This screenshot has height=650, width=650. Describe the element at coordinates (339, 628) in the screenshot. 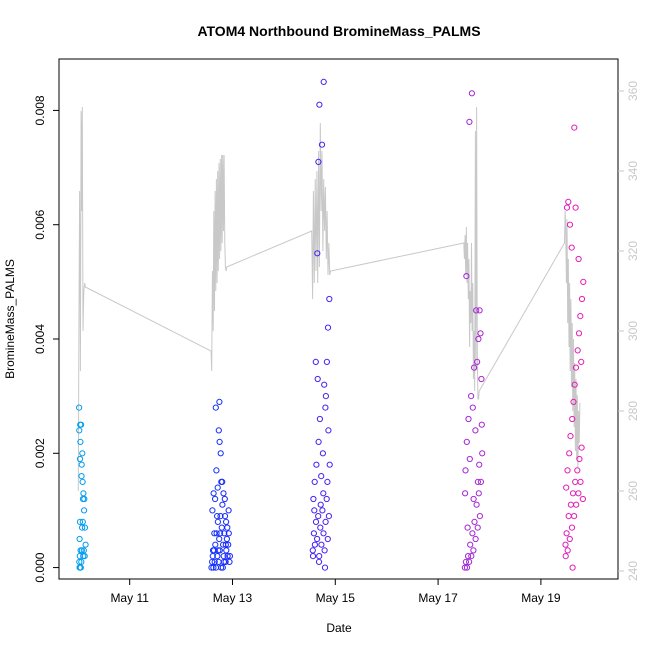

I see `x-axis-label: Date` at that location.